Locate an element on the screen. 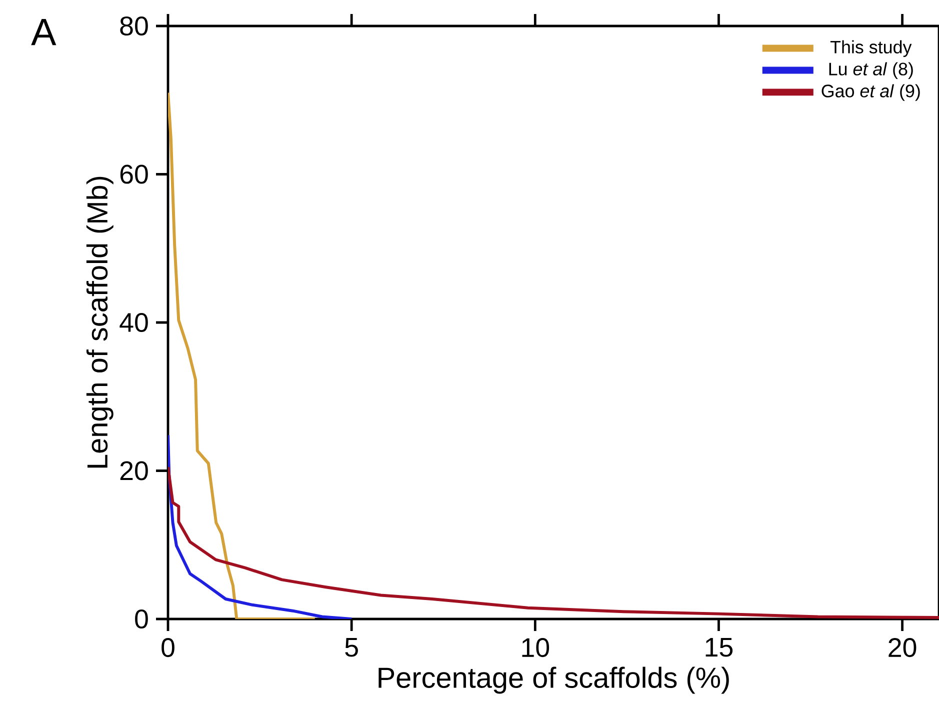 Image resolution: width=939 pixels, height=728 pixels. legend-label: This study is located at coordinates (871, 49).